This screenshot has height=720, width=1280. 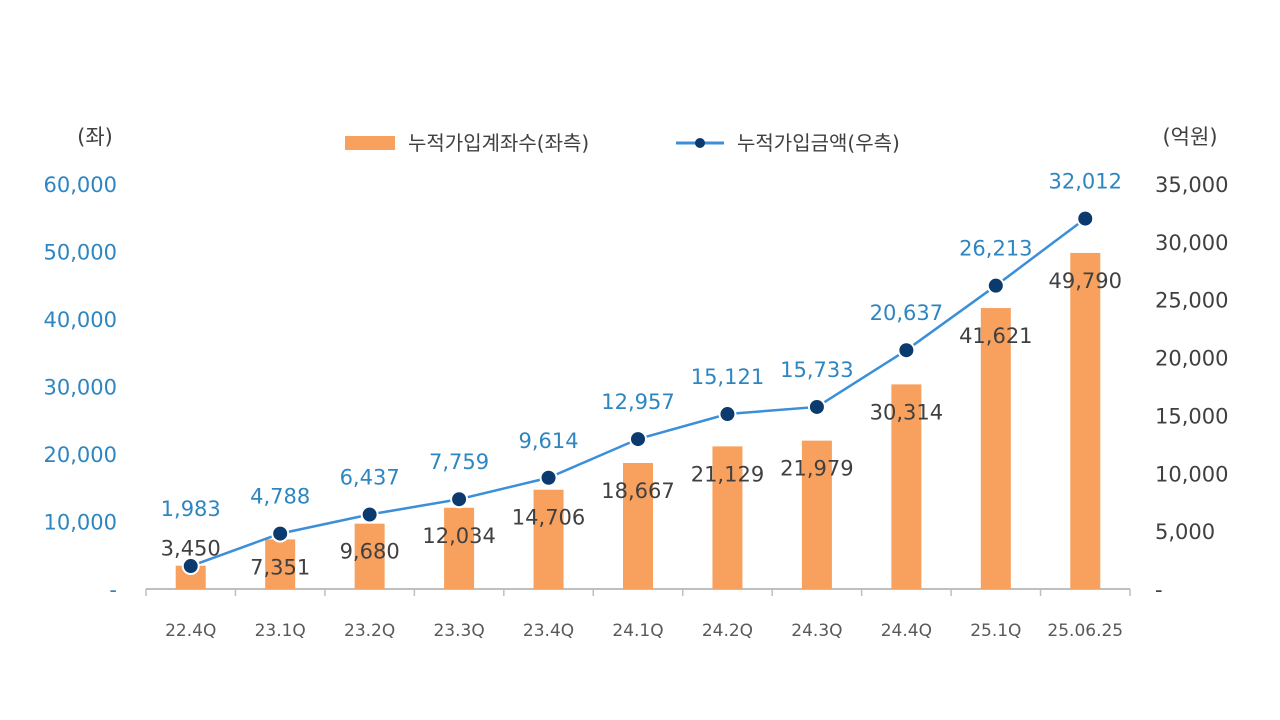 What do you see at coordinates (280, 567) in the screenshot?
I see `bar-data-label: 7,351` at bounding box center [280, 567].